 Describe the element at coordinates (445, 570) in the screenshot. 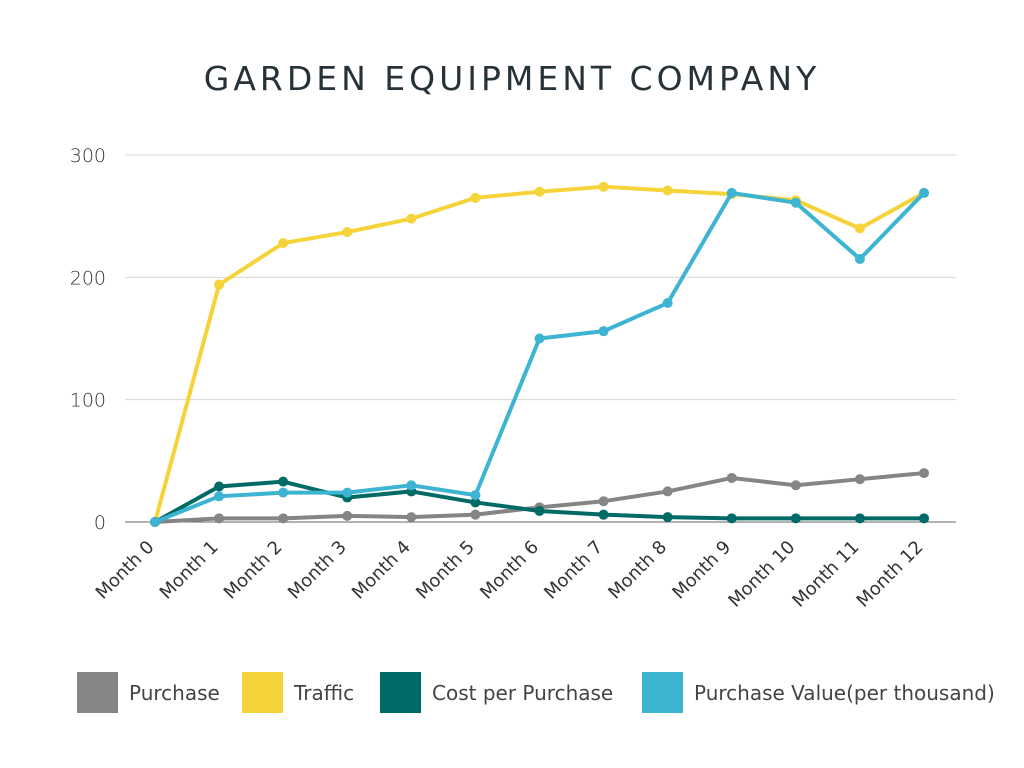

I see `x-tick-label: Month 5` at that location.